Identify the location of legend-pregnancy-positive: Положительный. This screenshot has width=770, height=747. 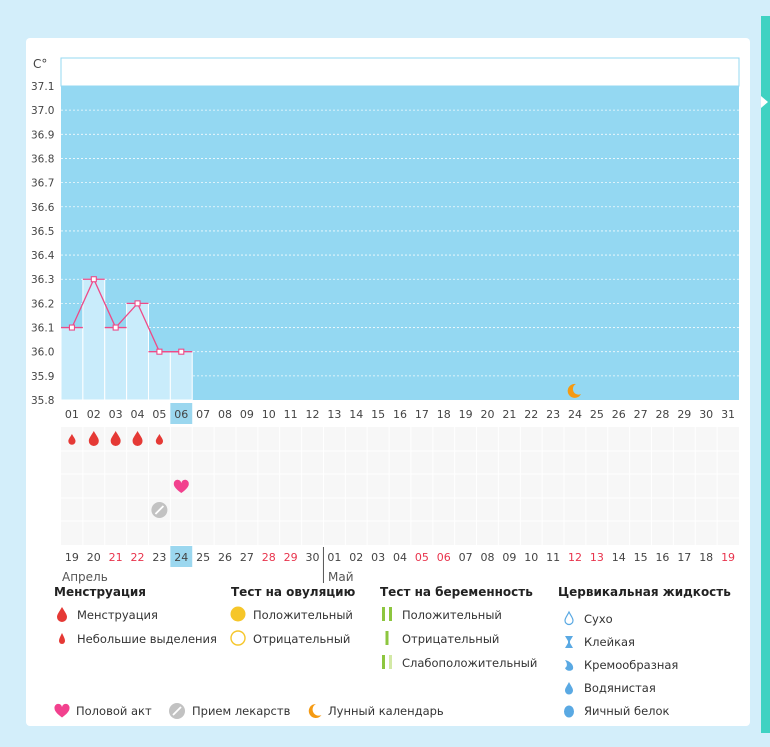
(452, 615).